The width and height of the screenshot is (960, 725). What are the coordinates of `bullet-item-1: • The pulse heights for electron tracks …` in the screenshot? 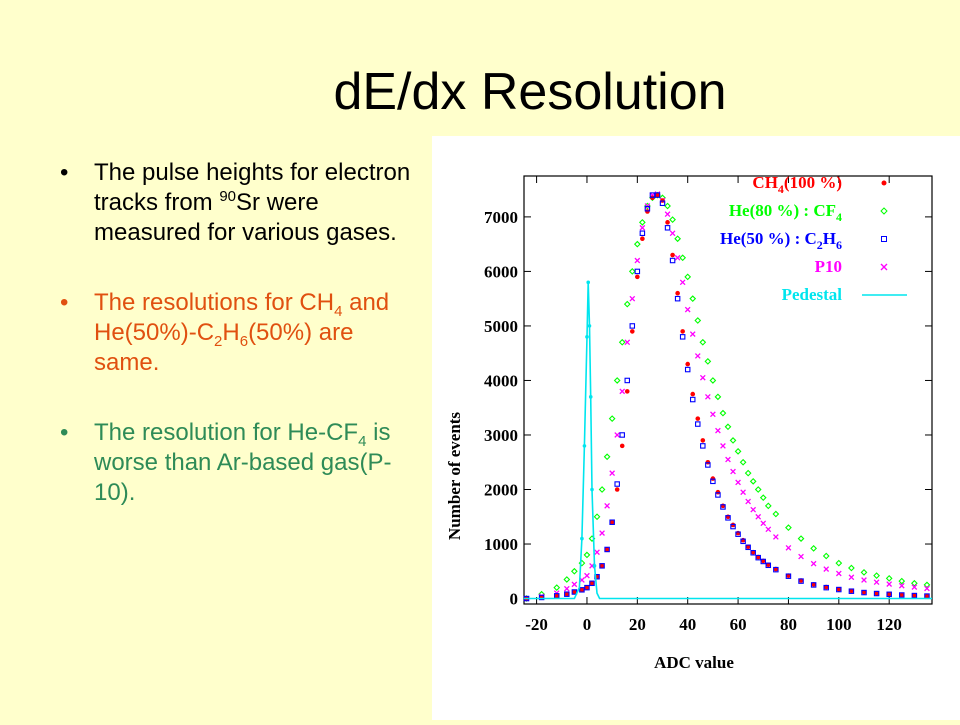 It's located at (240, 203).